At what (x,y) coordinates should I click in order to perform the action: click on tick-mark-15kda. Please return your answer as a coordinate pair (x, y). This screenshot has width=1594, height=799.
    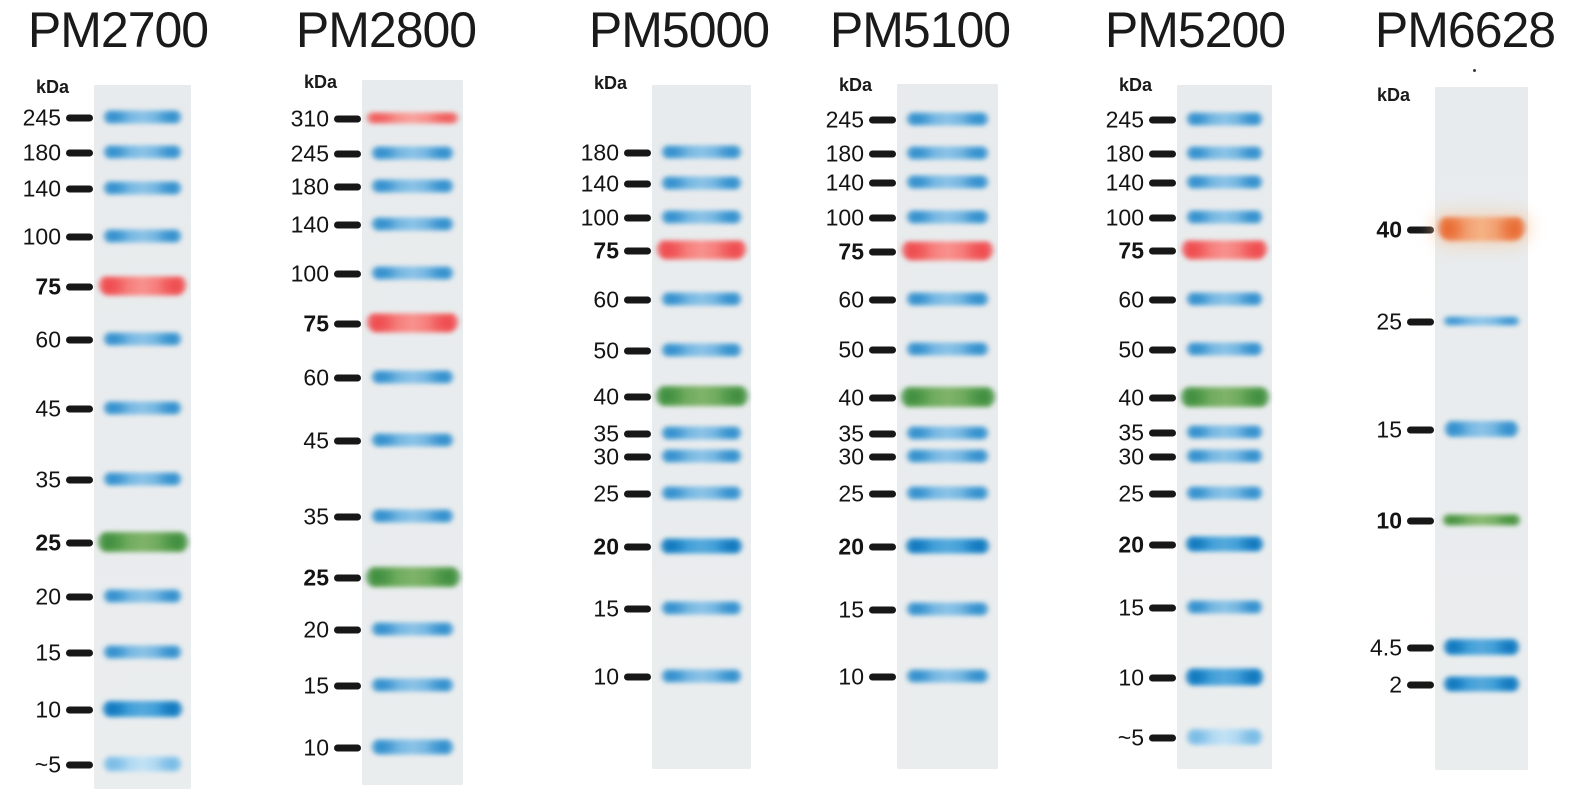
    Looking at the image, I should click on (1420, 430).